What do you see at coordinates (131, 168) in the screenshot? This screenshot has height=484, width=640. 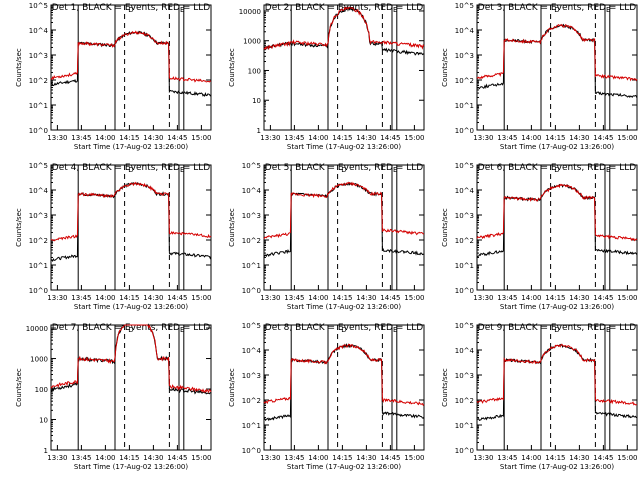 I see `panel-title: Det 4, BLACK = Events, RED = LLD` at bounding box center [131, 168].